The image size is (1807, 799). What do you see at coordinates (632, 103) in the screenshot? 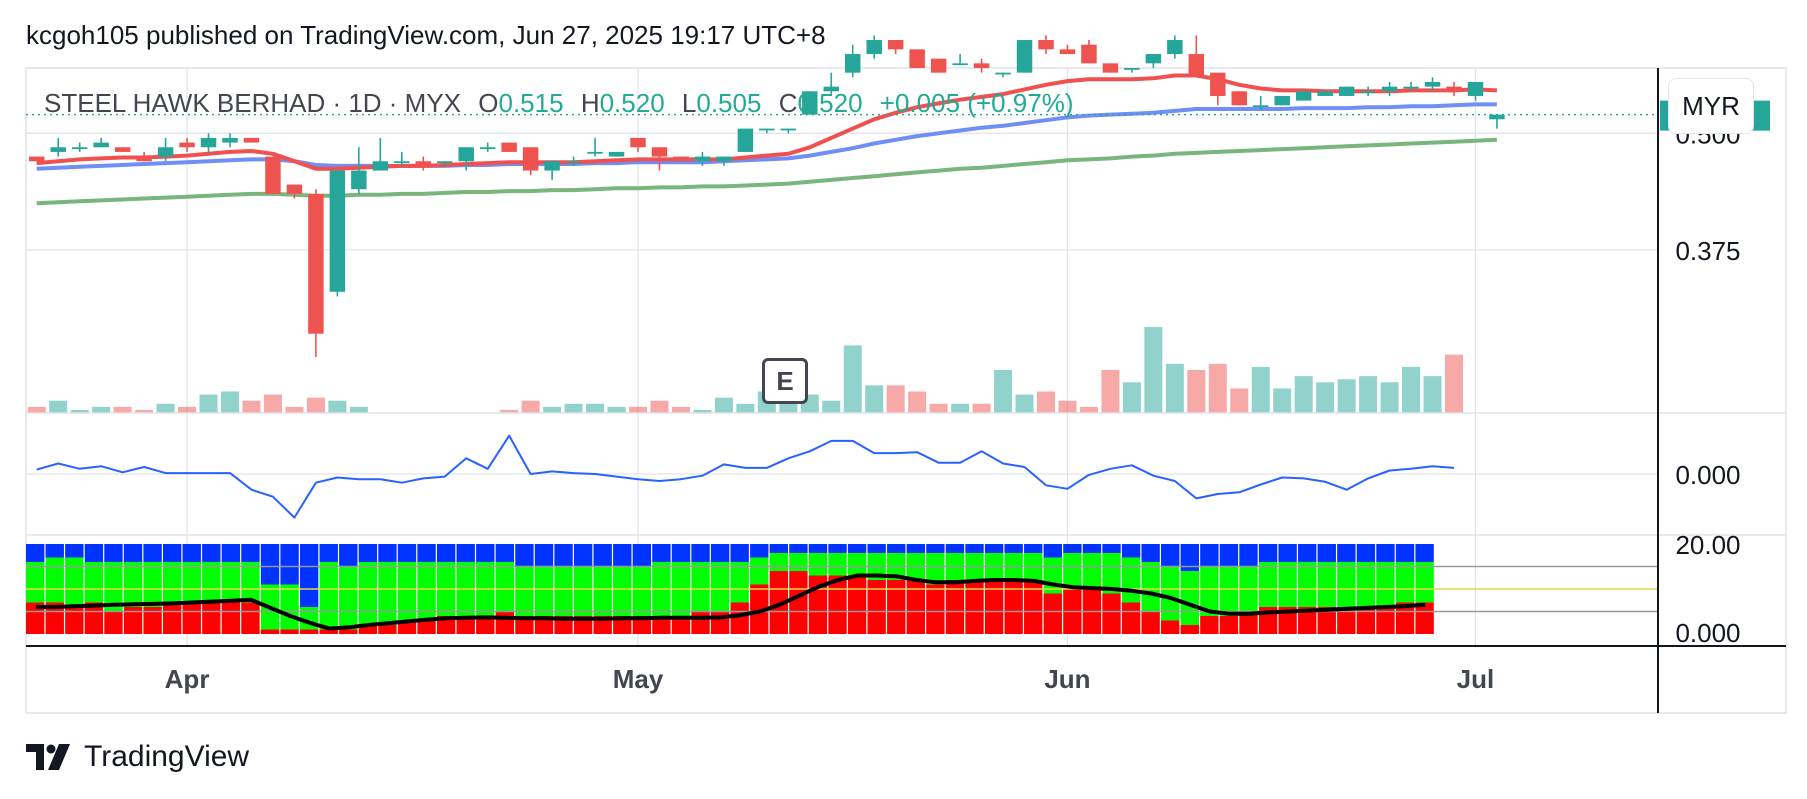
I see `high-value: 0.520` at bounding box center [632, 103].